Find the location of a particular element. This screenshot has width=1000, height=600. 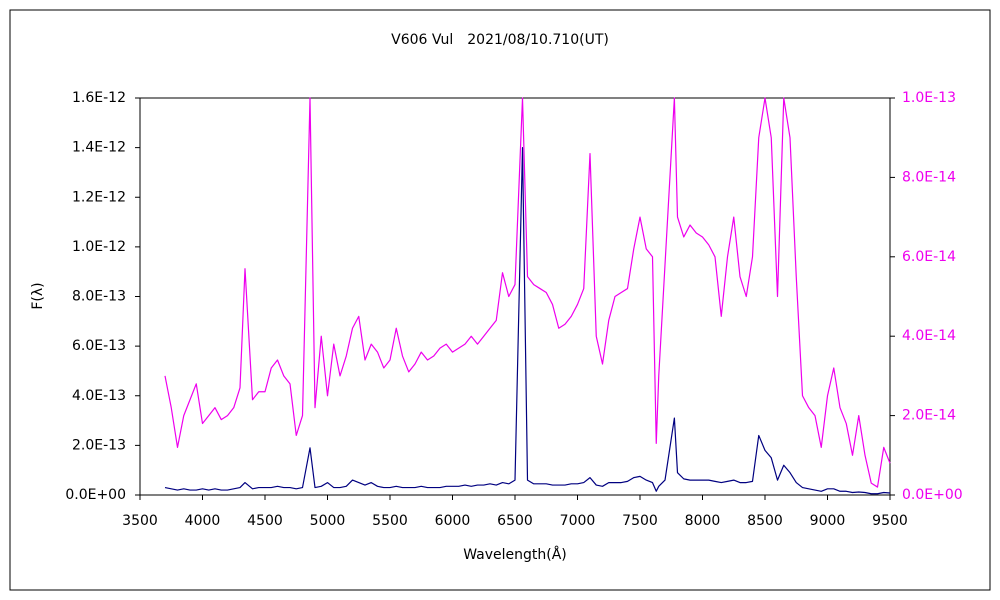

x-tick-label: 4000 is located at coordinates (203, 521).